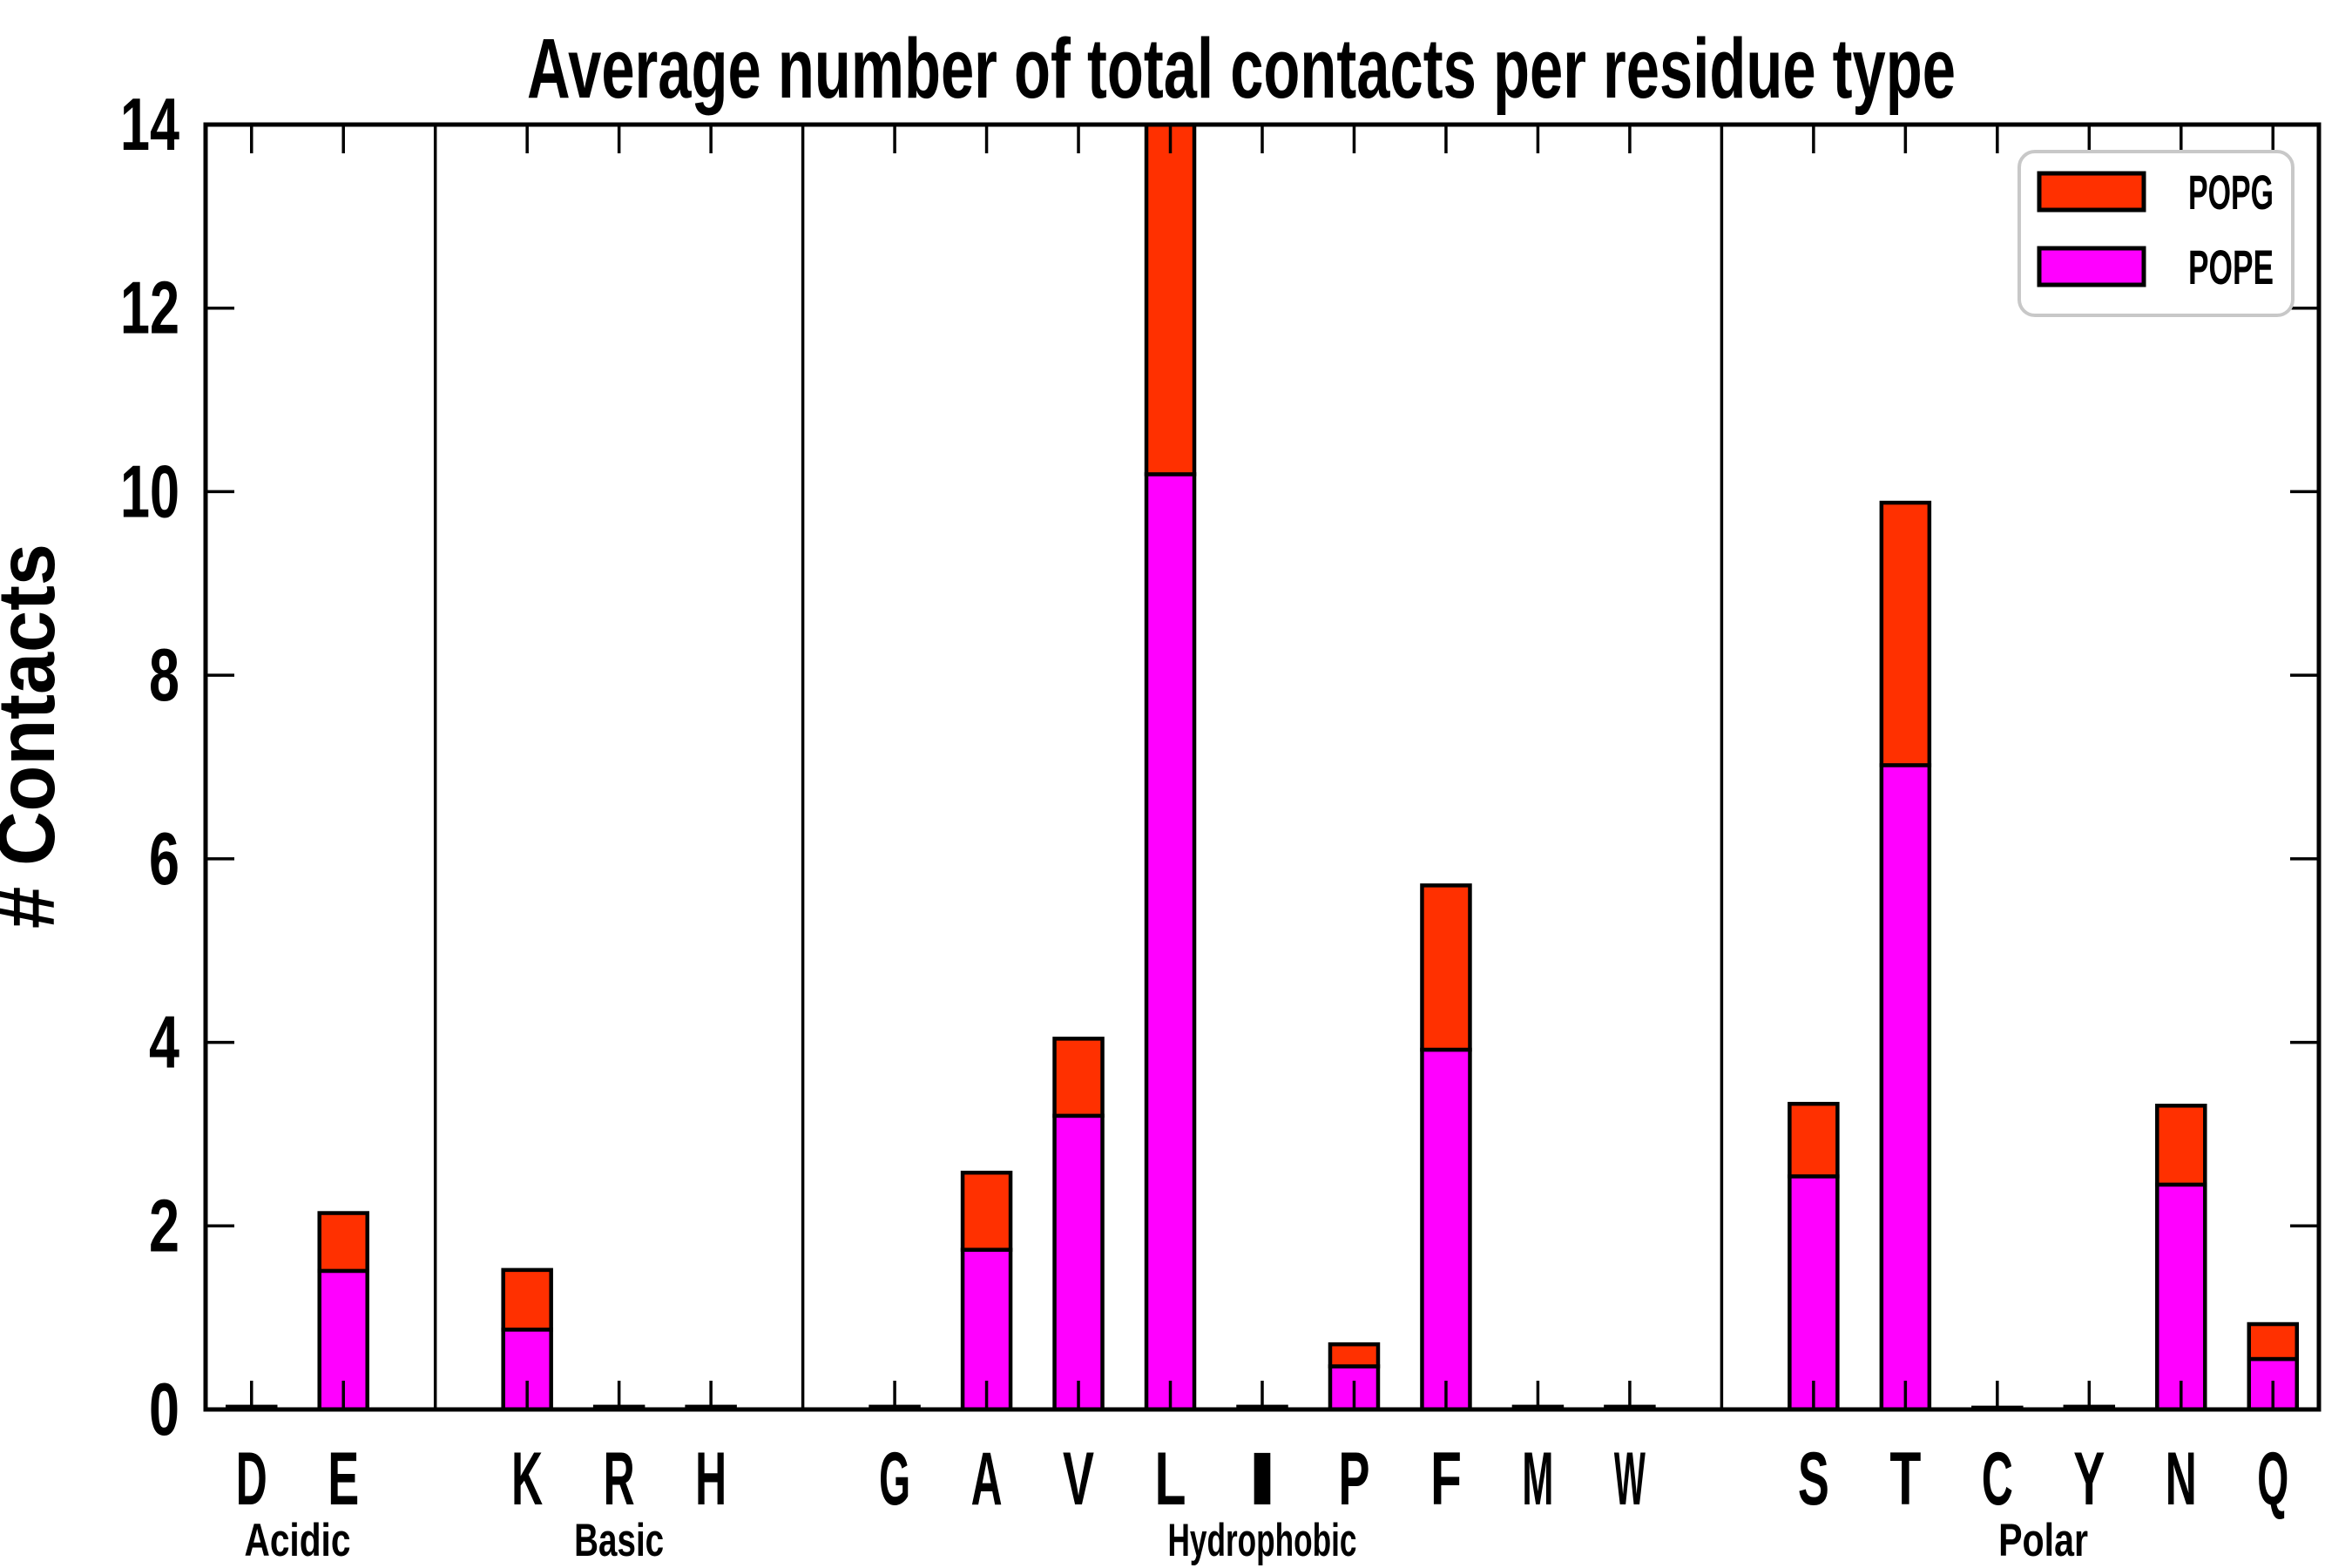  What do you see at coordinates (2231, 267) in the screenshot?
I see `legend-label-pope: POPE` at bounding box center [2231, 267].